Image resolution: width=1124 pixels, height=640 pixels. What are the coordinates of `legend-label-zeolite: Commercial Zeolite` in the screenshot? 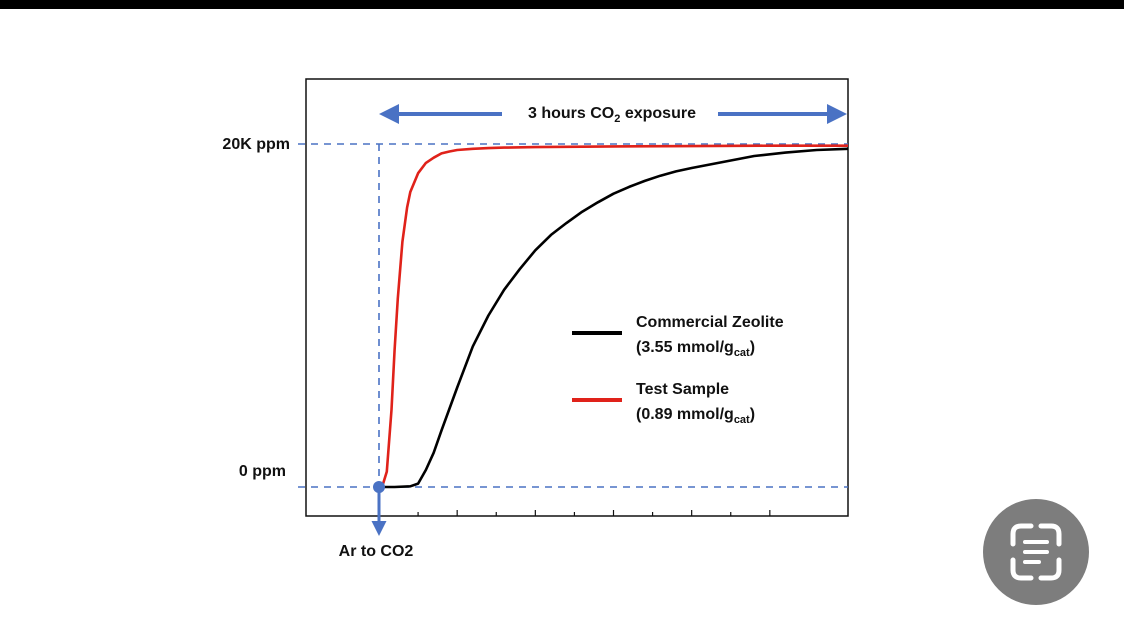 It's located at (710, 322).